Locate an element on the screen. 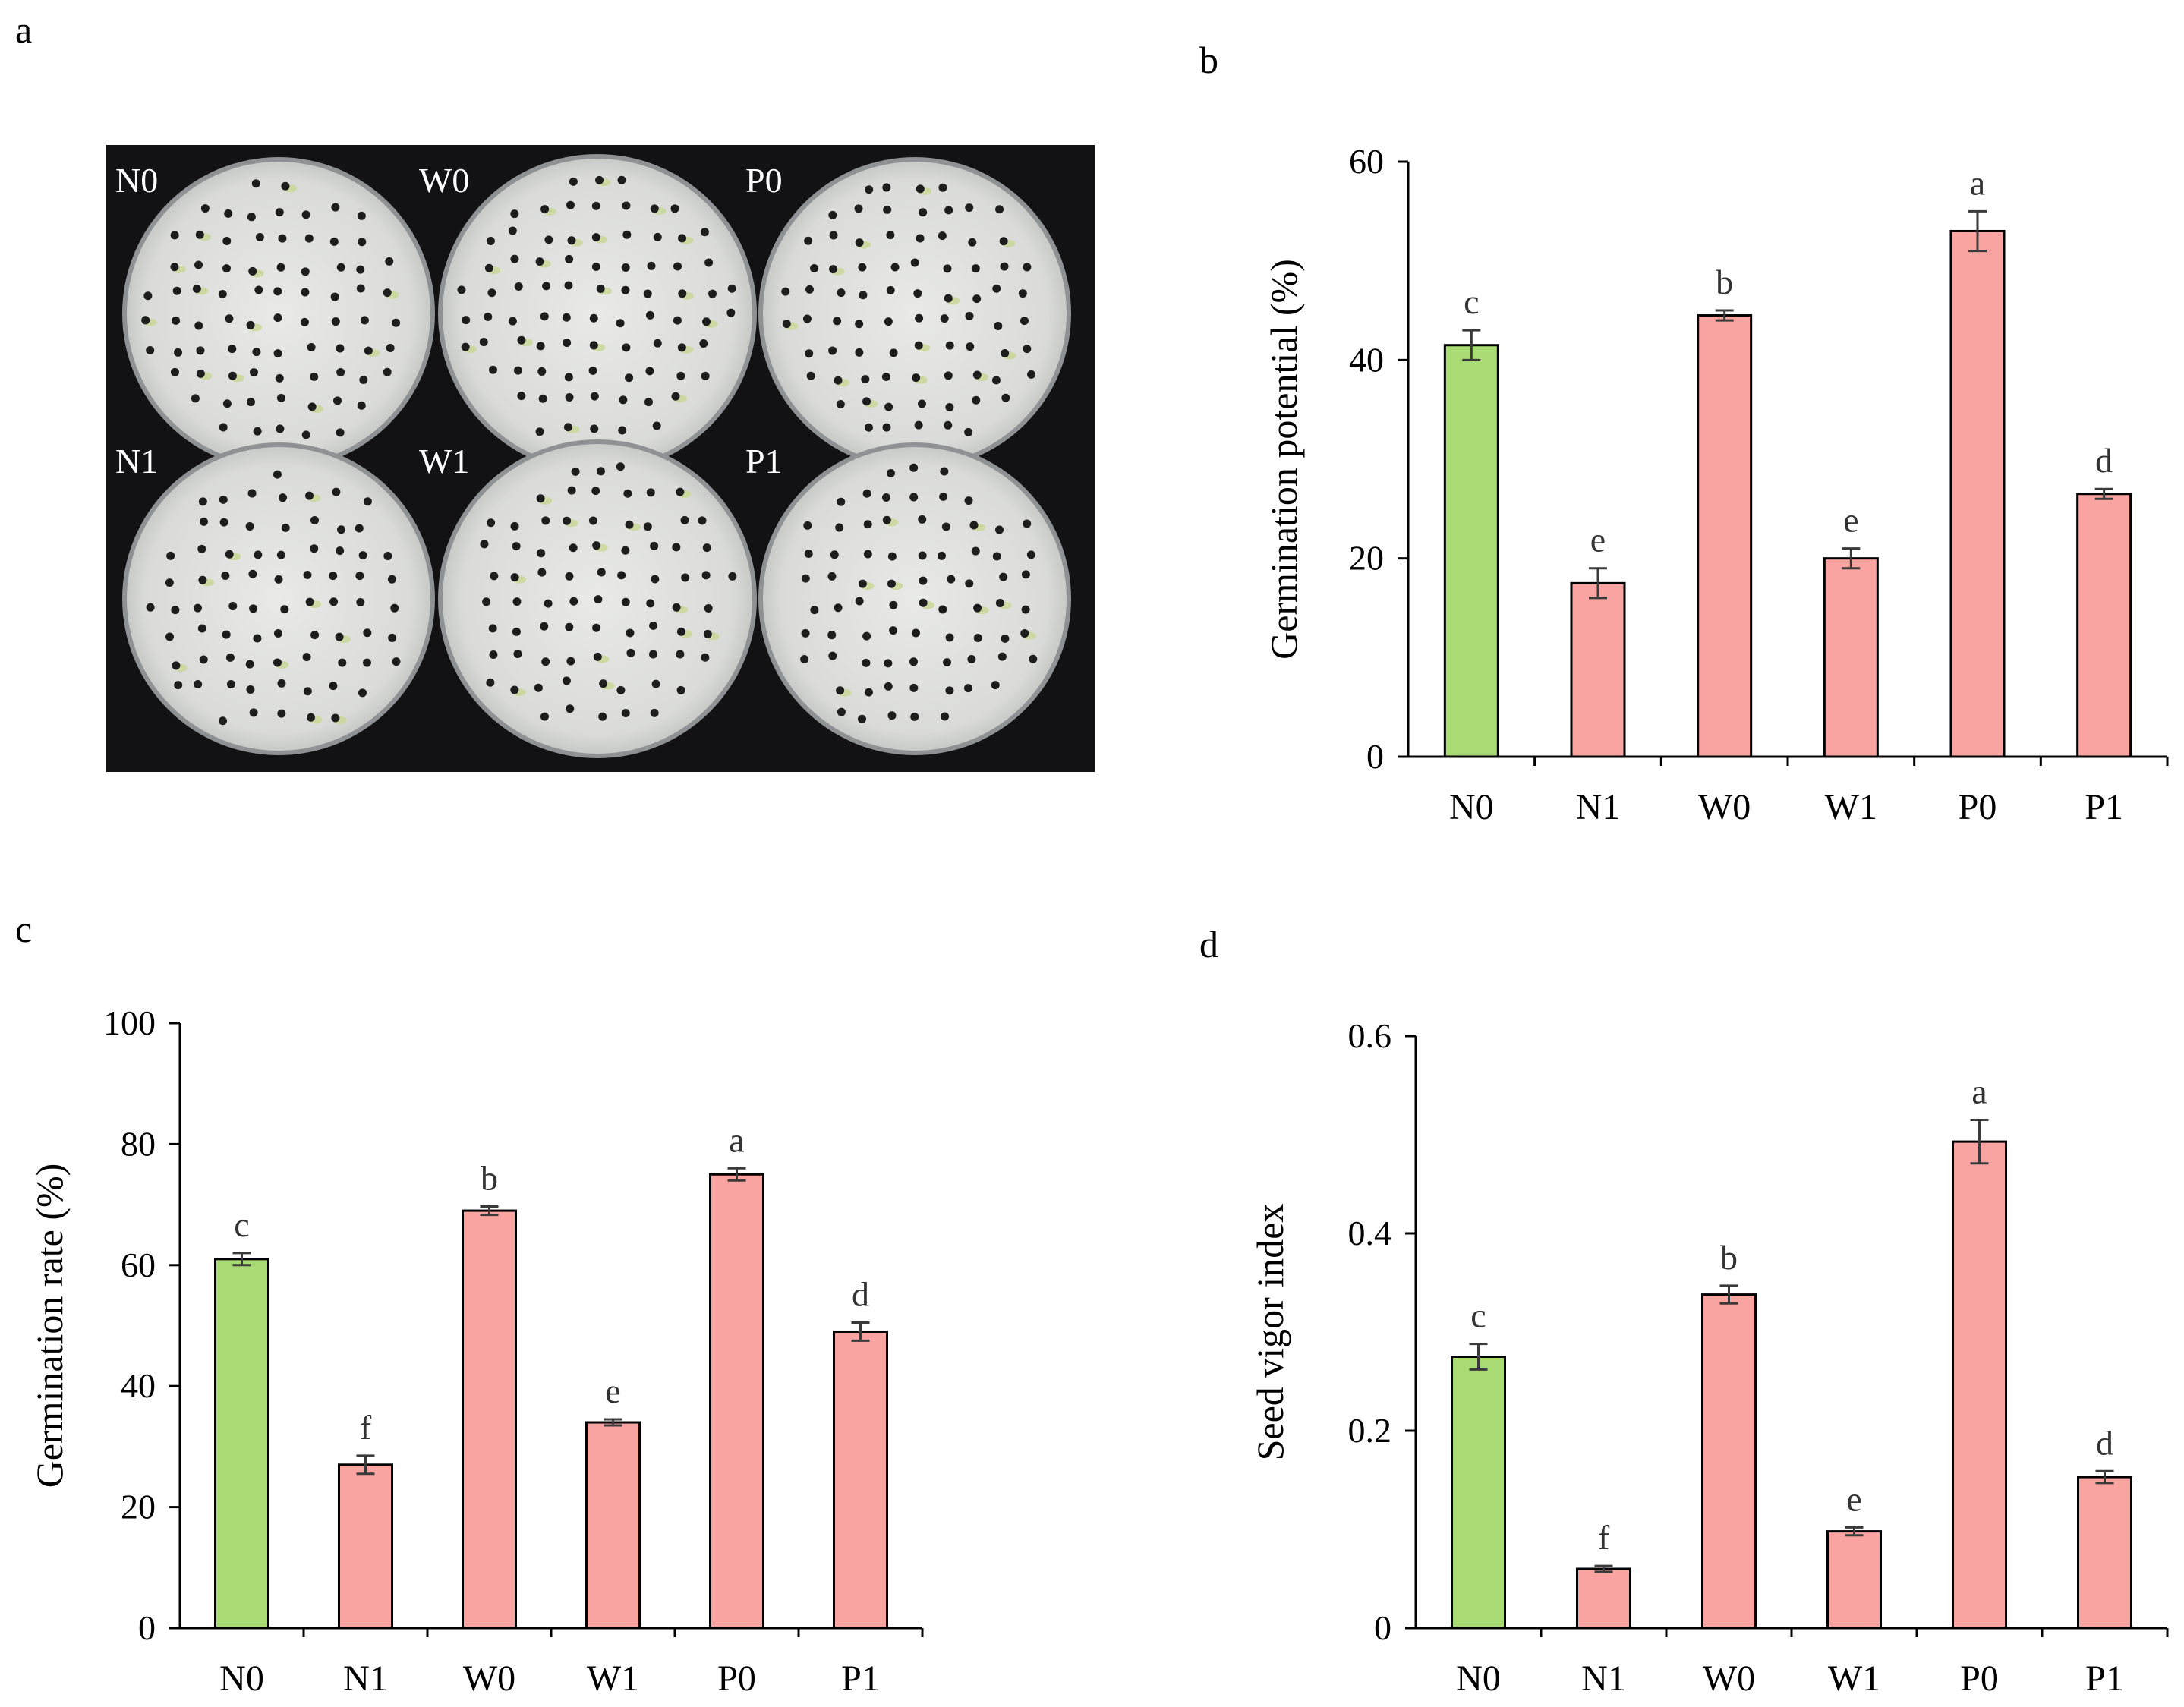  plate-label: W0 is located at coordinates (444, 180).